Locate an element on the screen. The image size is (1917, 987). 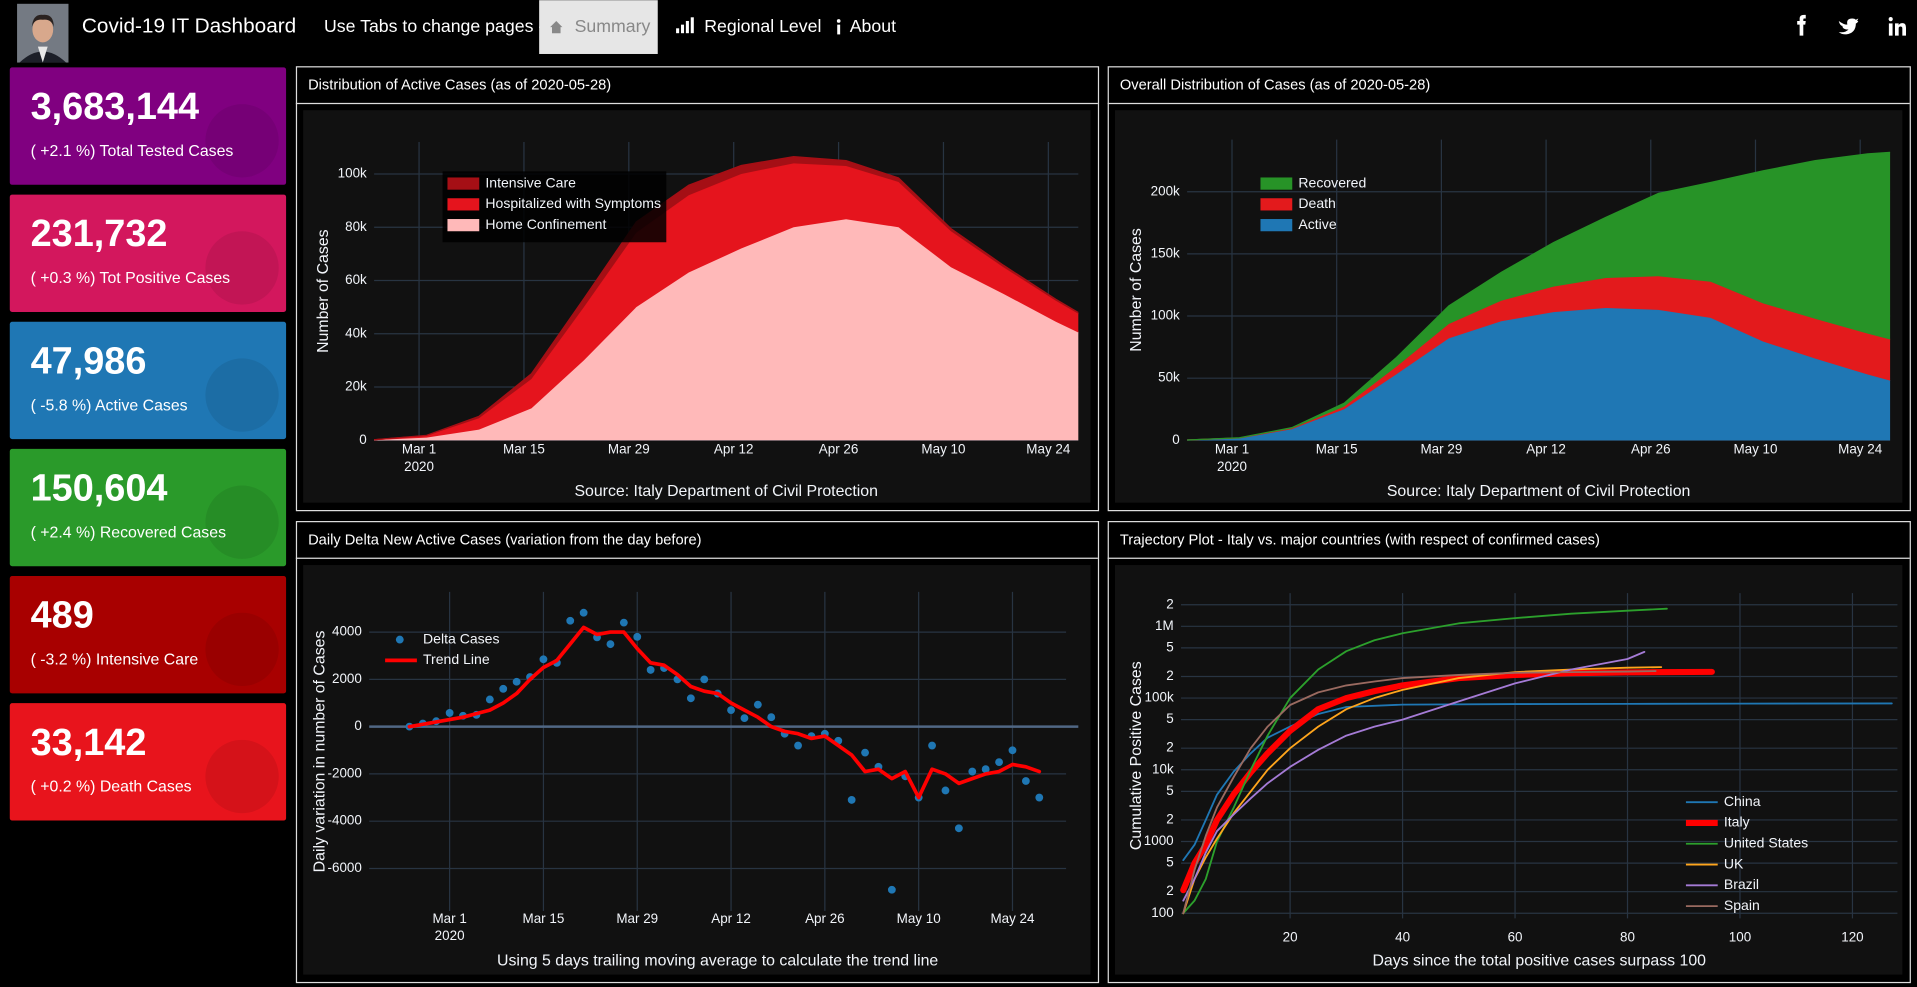
x-tick-label: Apr 12 is located at coordinates (734, 449).